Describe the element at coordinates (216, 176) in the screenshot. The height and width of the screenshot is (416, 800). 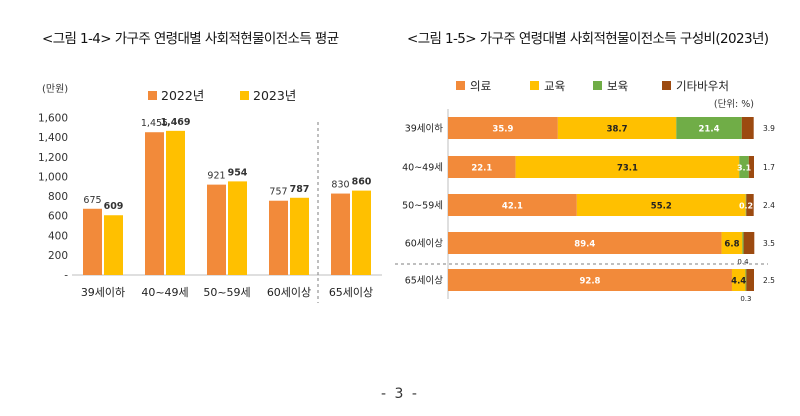
I see `data-label: 921` at that location.